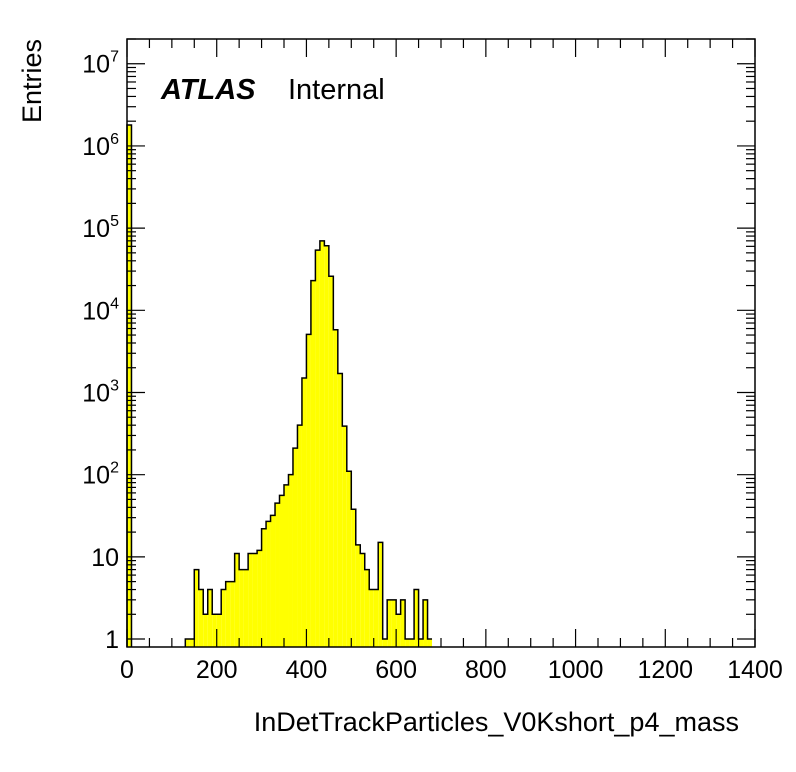 The width and height of the screenshot is (796, 772). Describe the element at coordinates (100, 475) in the screenshot. I see `y-tick-label: 10²` at that location.